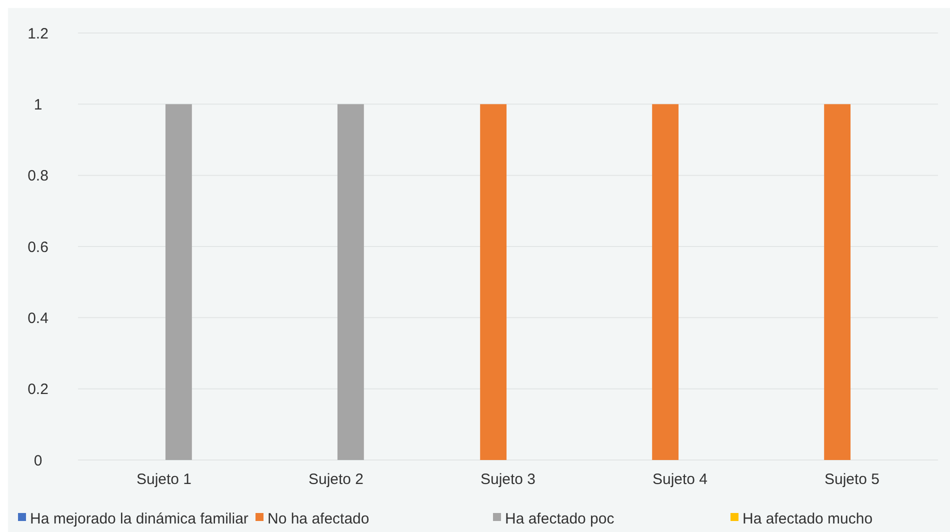 The image size is (950, 532). I want to click on x-tick-label: Sujeto 4, so click(680, 479).